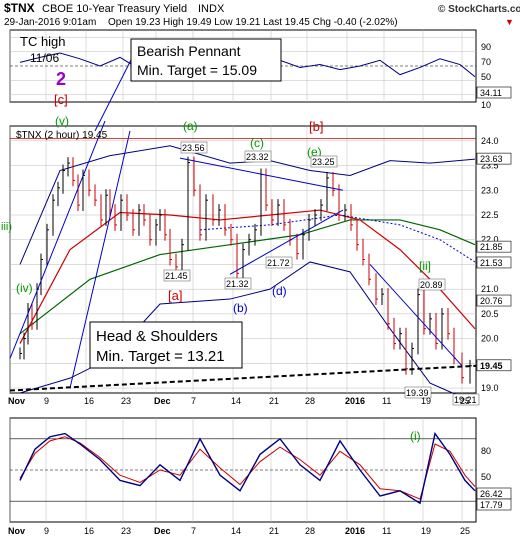  Describe the element at coordinates (494, 92) in the screenshot. I see `top-value-box` at that location.